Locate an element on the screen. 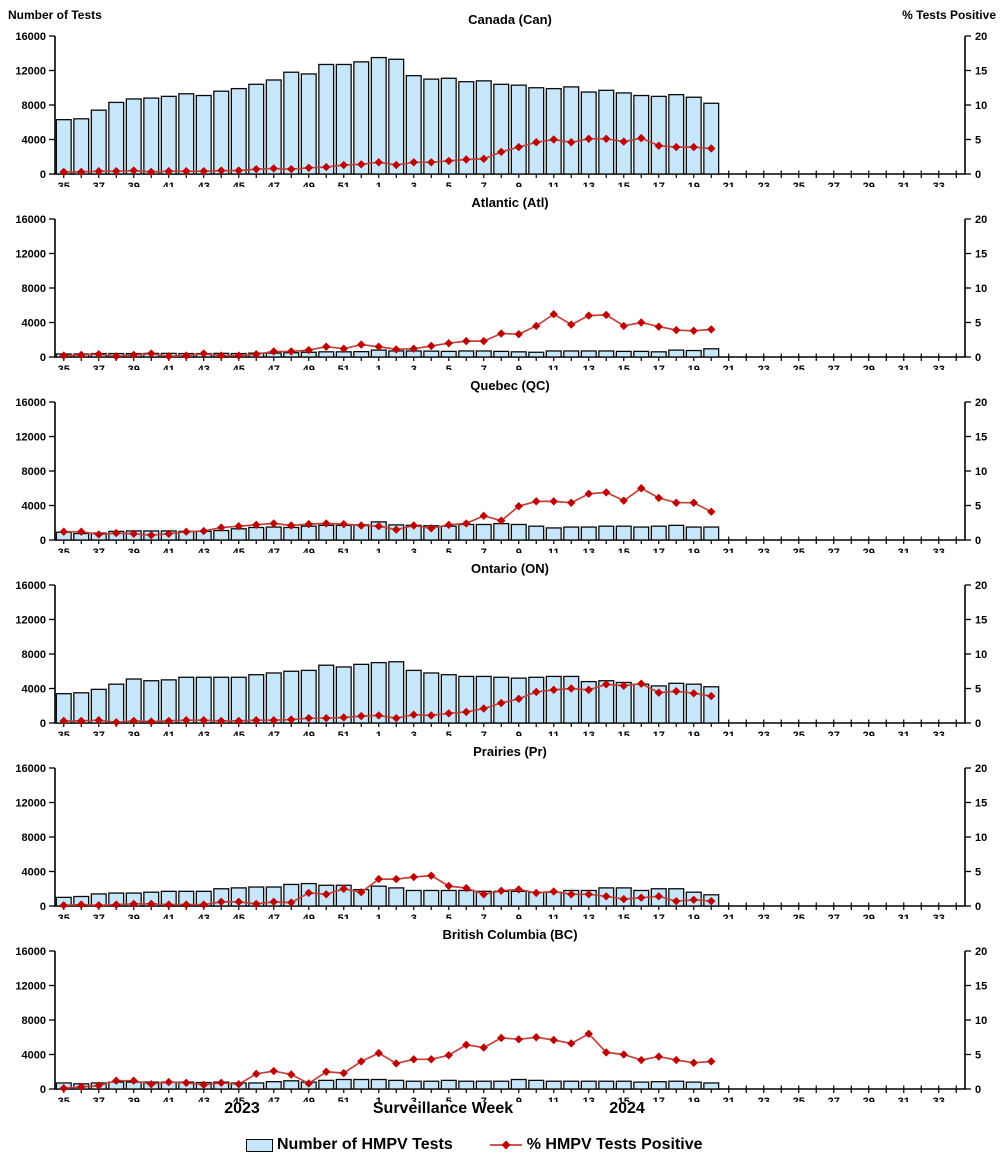 The height and width of the screenshot is (1170, 1002). svg-text: 21 is located at coordinates (729, 550).